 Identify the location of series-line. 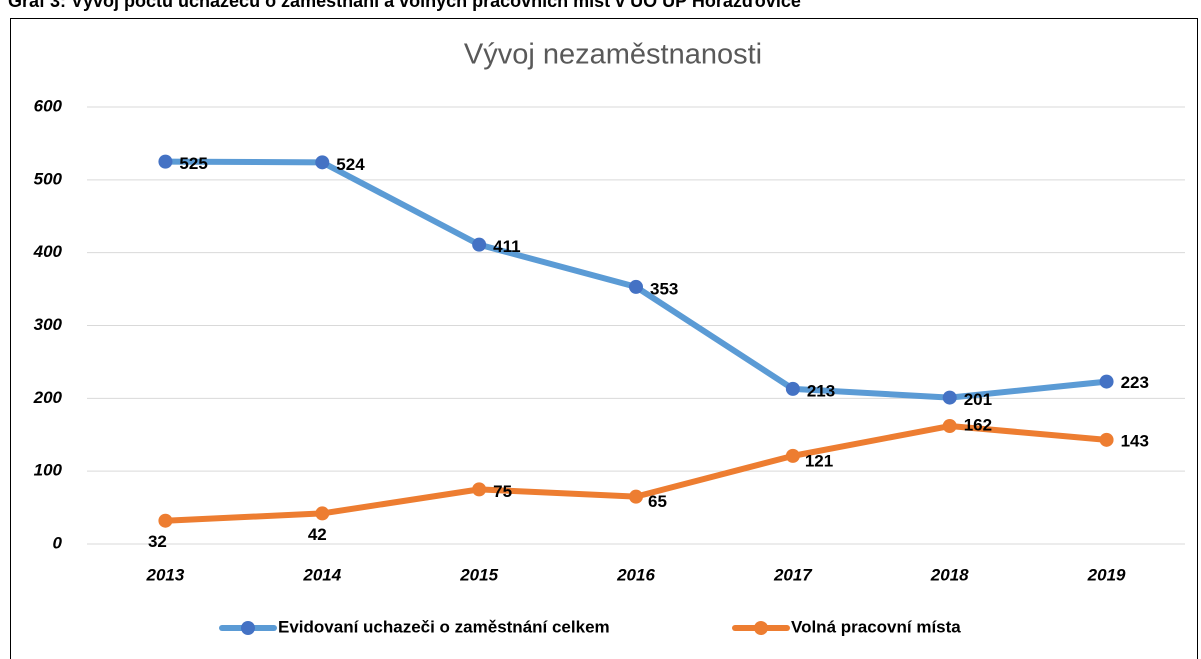
(636, 473).